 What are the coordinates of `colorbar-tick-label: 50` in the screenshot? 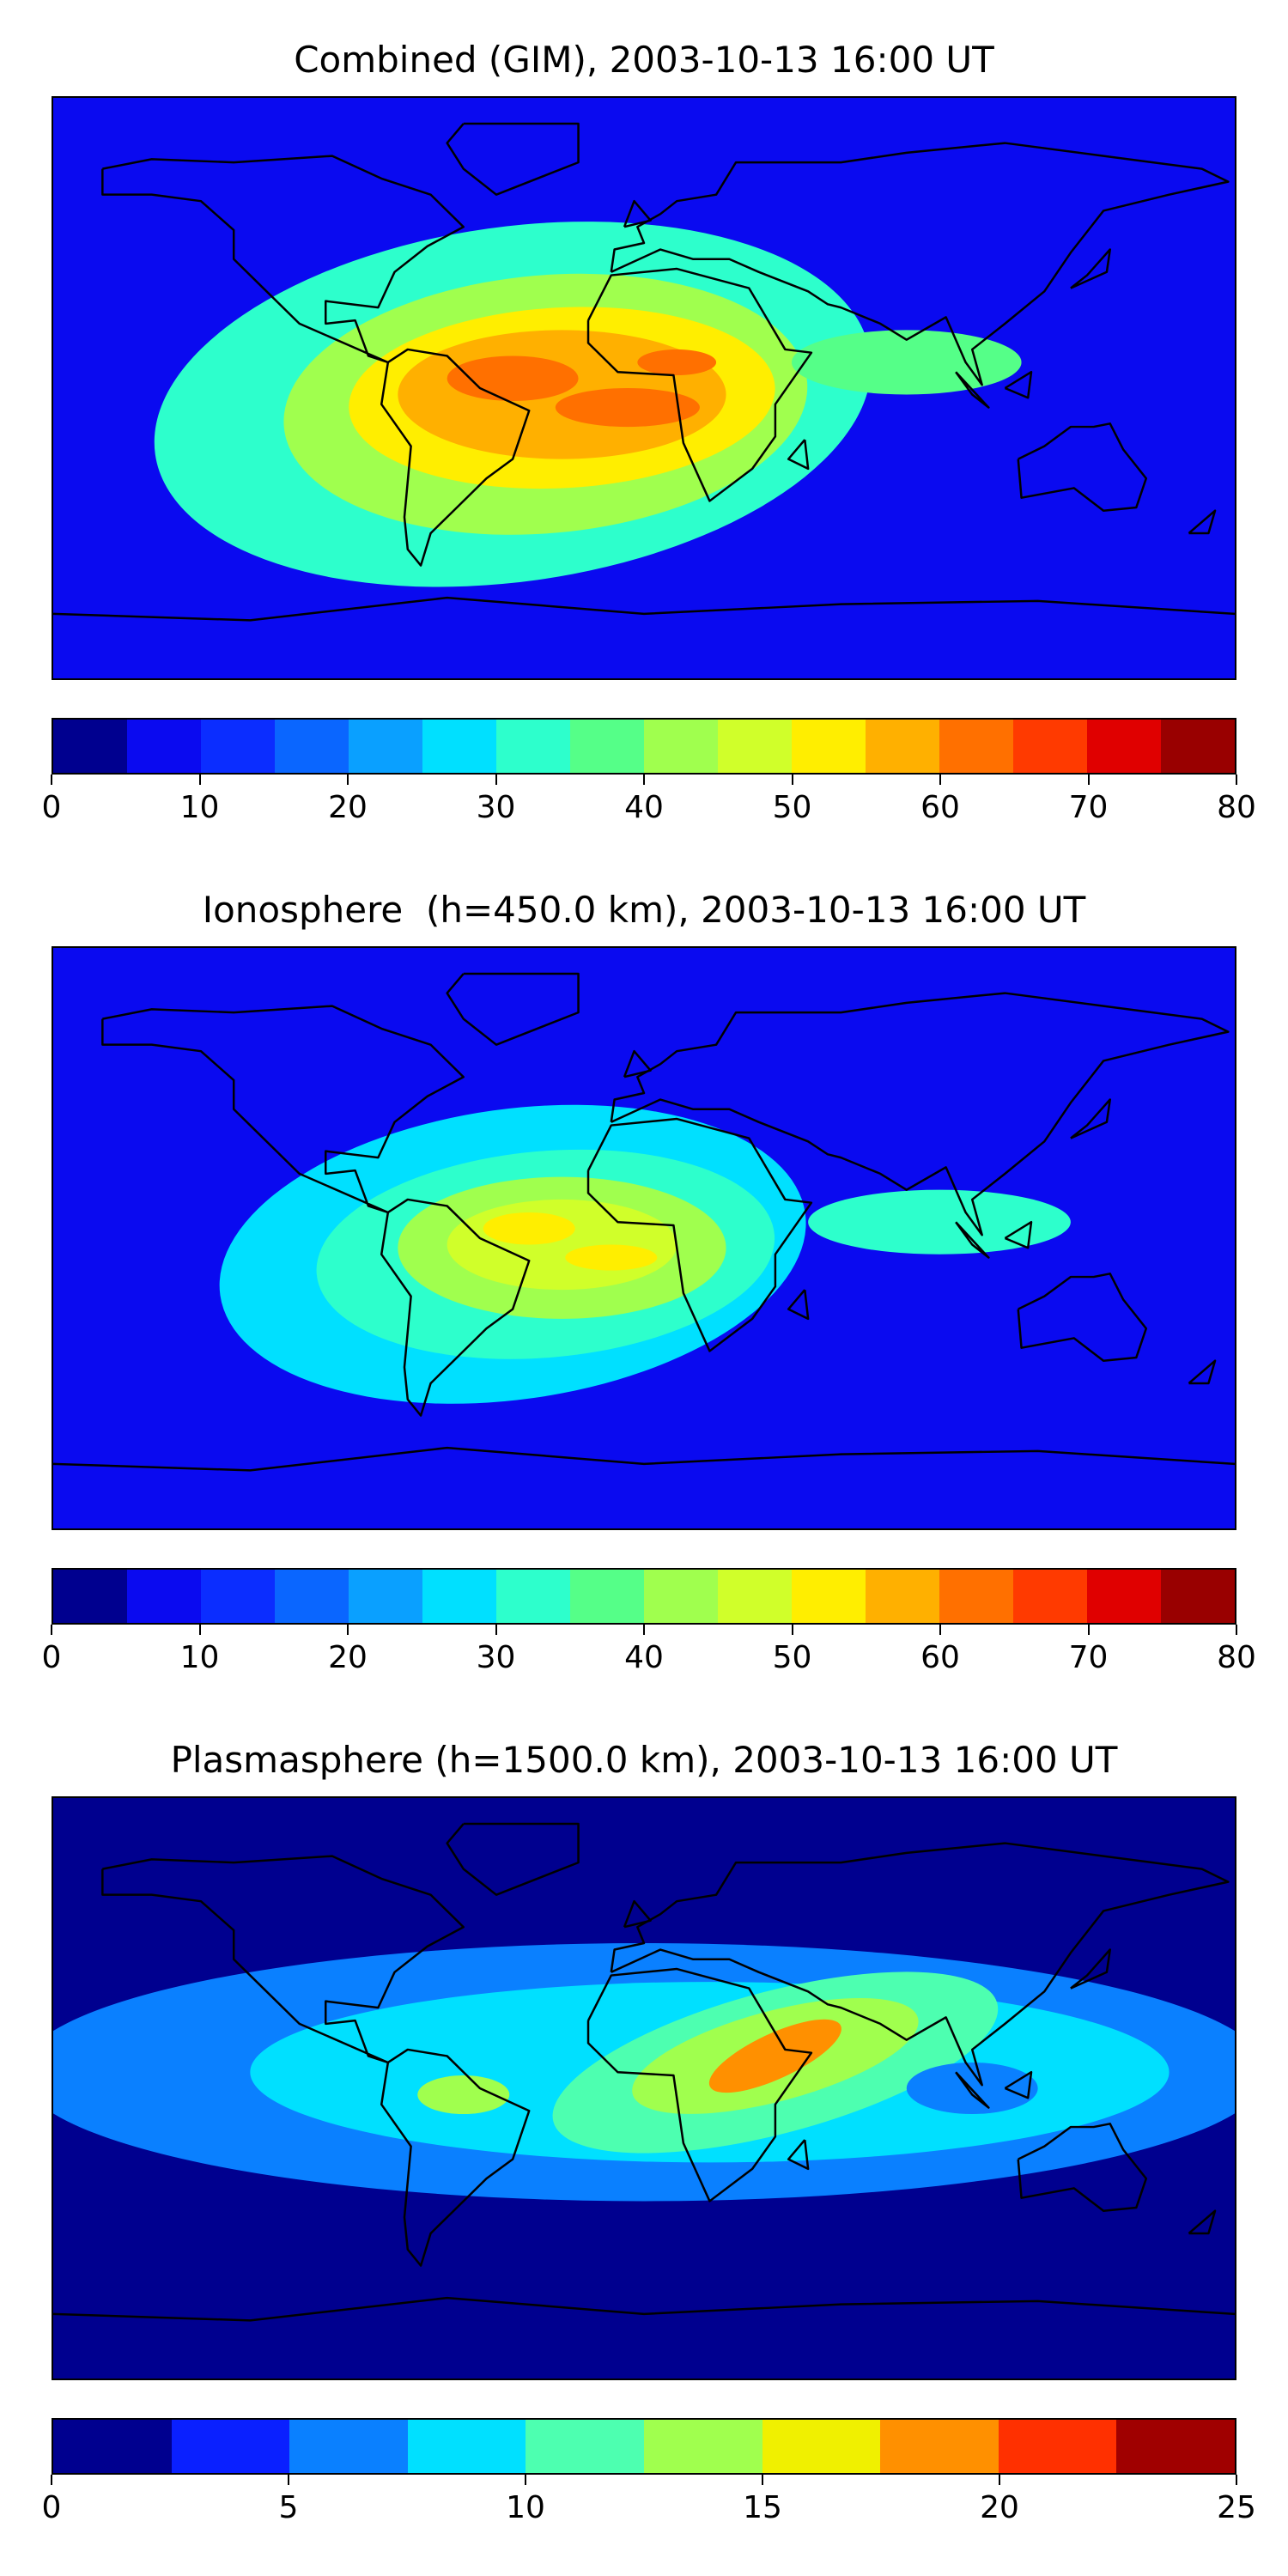 It's located at (792, 1657).